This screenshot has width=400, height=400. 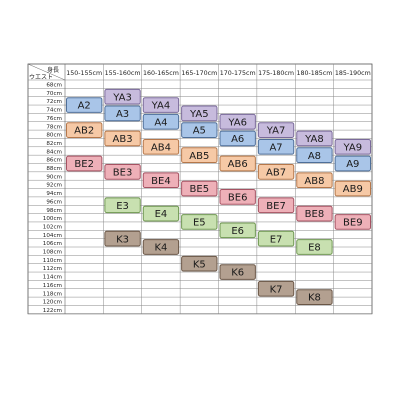 I want to click on size-block-K7, so click(x=276, y=288).